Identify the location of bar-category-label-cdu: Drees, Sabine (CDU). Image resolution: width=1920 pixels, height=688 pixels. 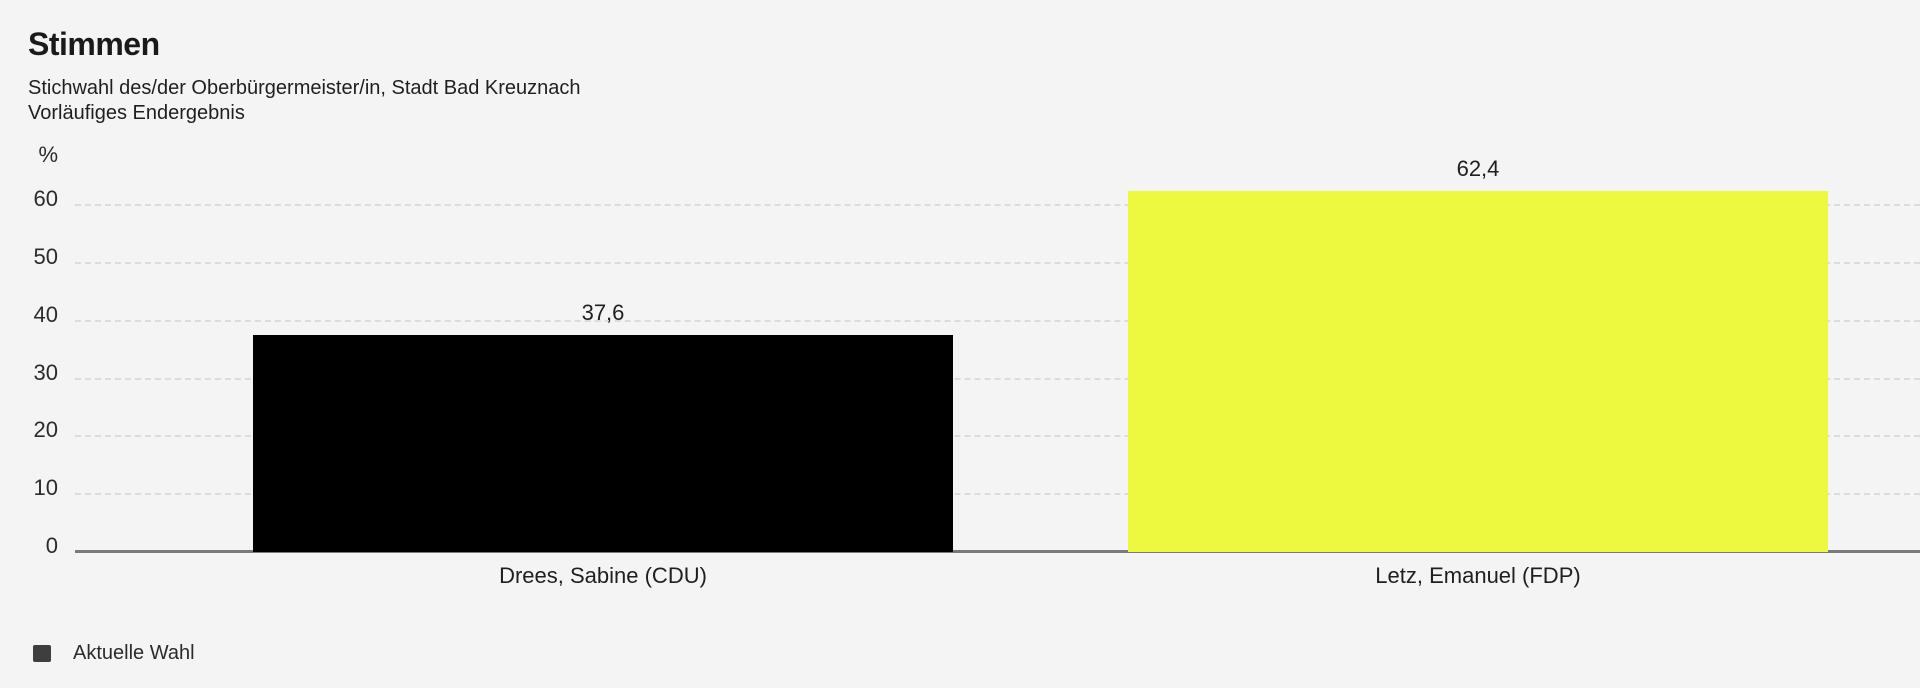
(603, 575).